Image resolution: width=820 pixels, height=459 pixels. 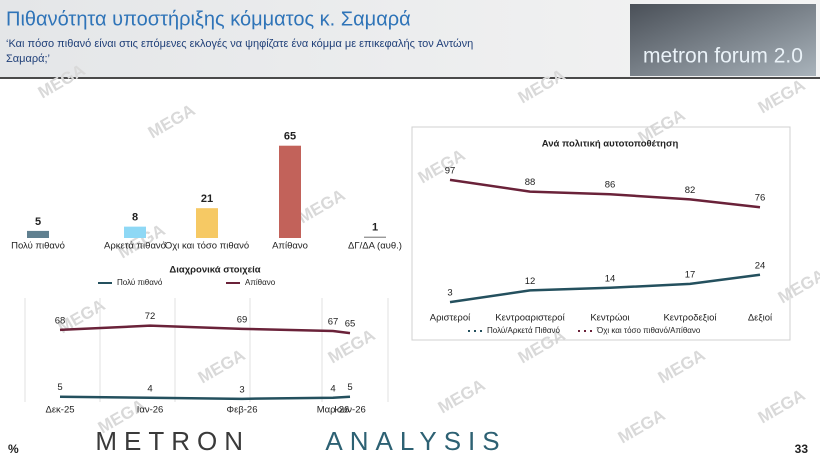 I want to click on x-tick-label: Ιαν-26, so click(x=150, y=410).